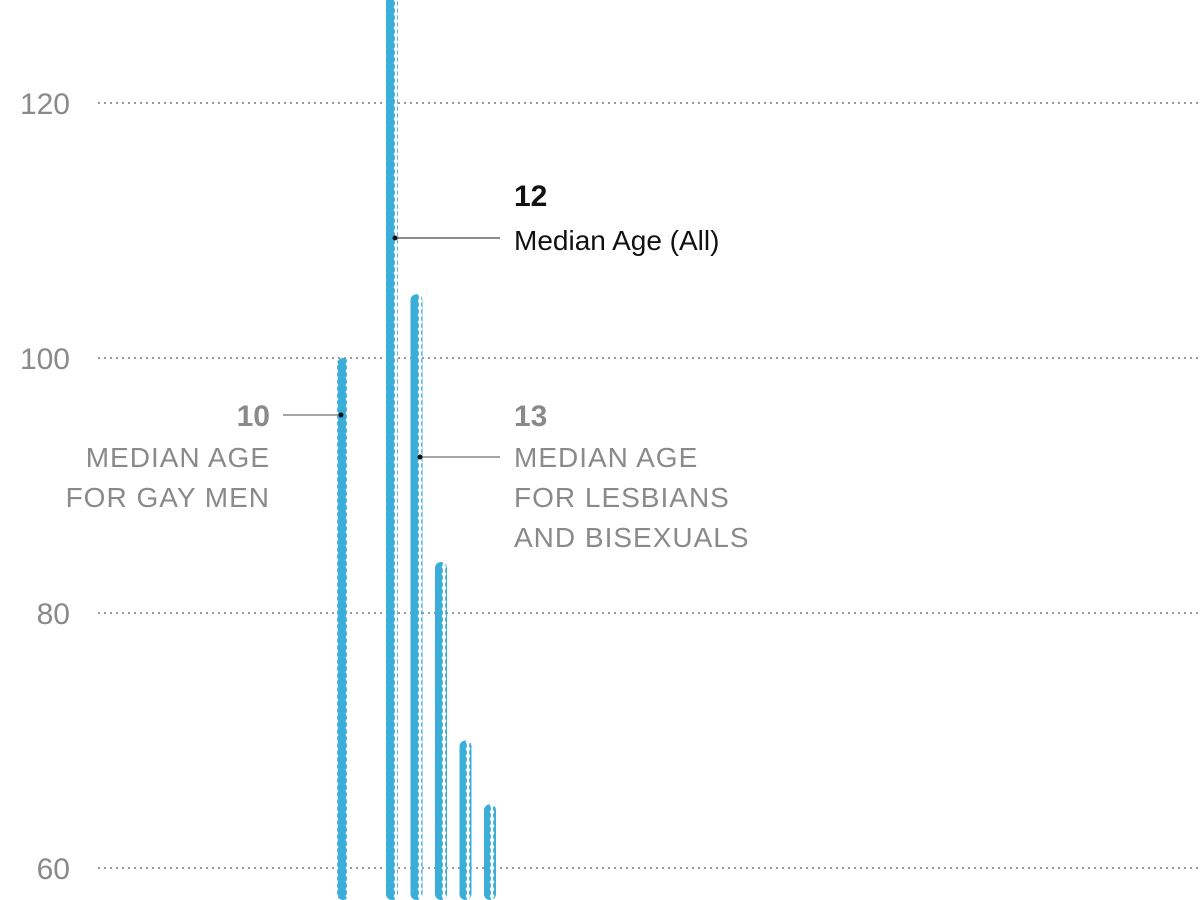 The image size is (1200, 900). Describe the element at coordinates (395, 238) in the screenshot. I see `annotation-dot-all` at that location.